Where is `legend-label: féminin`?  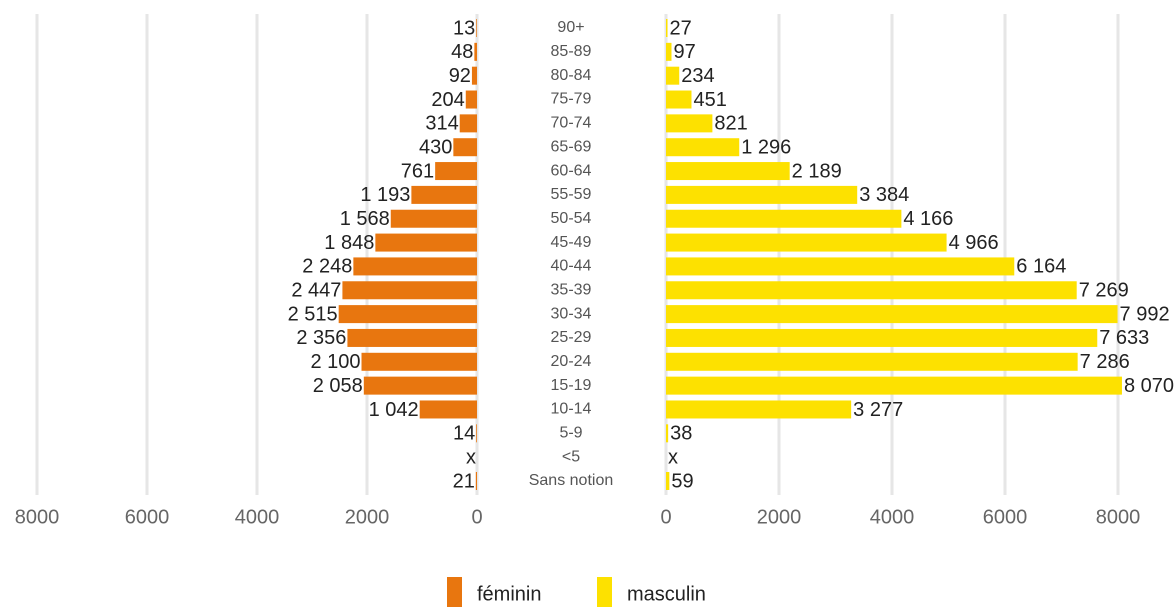 legend-label: féminin is located at coordinates (509, 594).